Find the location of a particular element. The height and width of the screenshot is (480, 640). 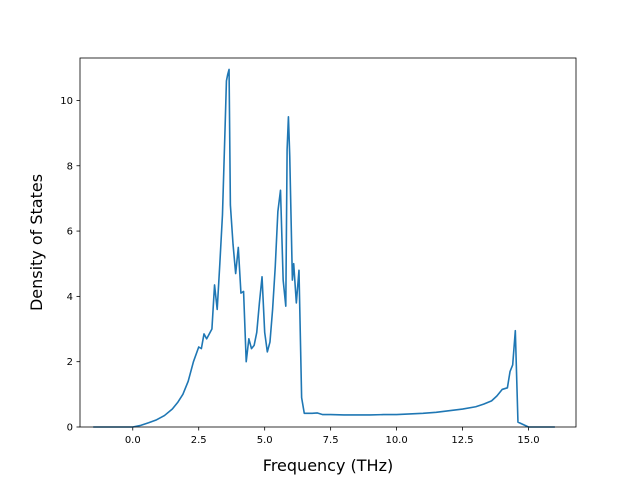

y-tick-label: 10 is located at coordinates (66, 101).